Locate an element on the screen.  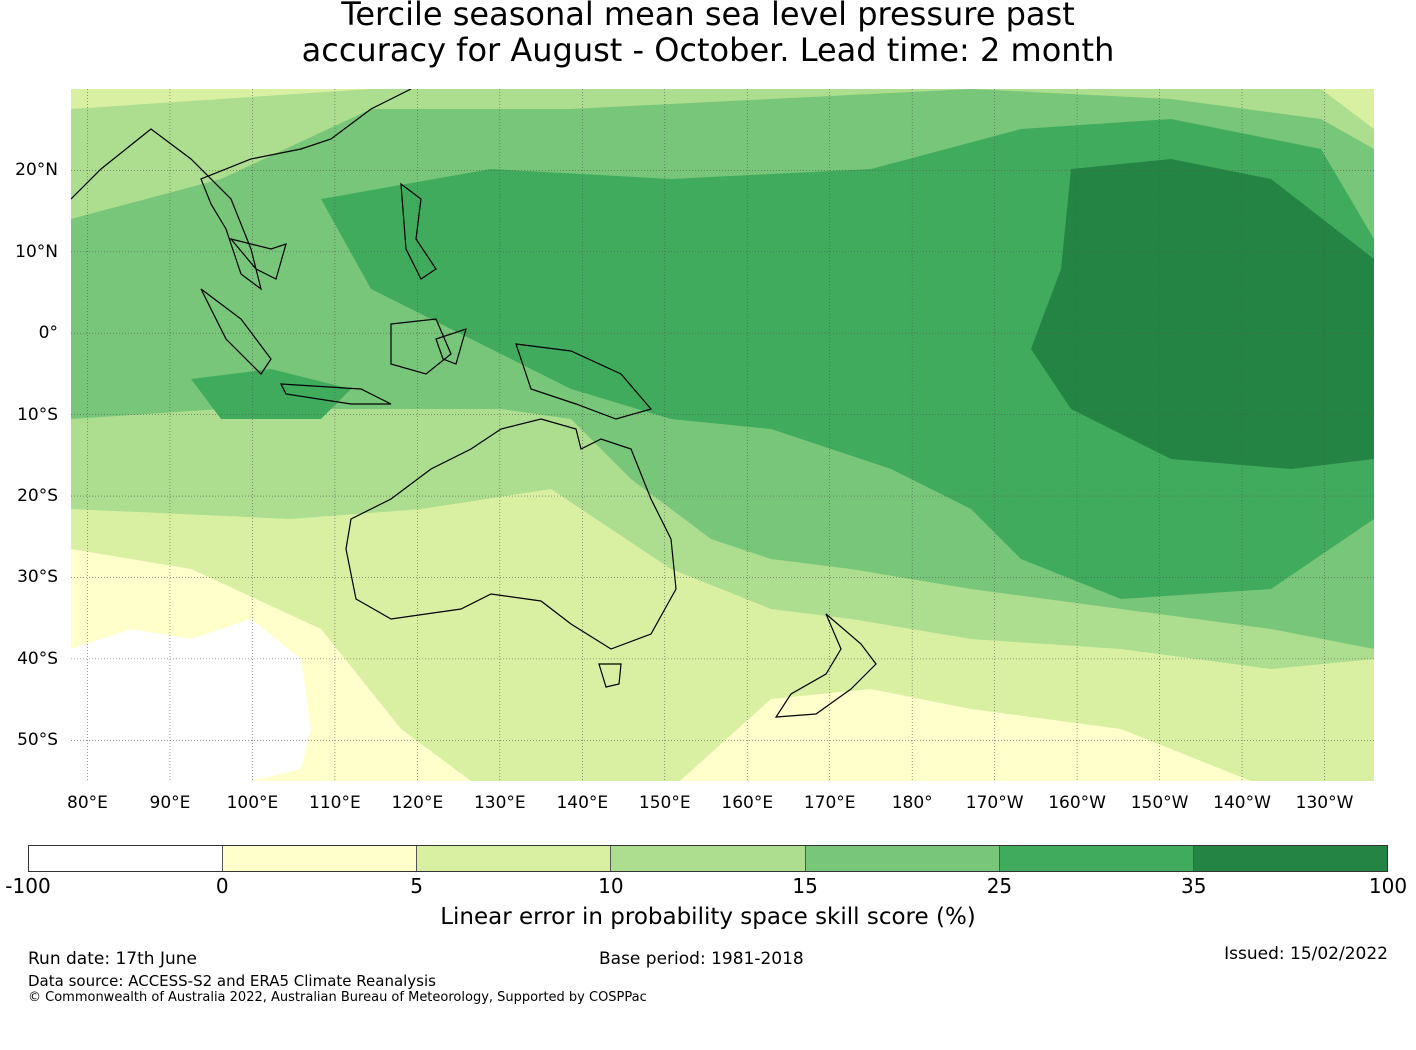
latitude-label: 10°N is located at coordinates (36, 251).